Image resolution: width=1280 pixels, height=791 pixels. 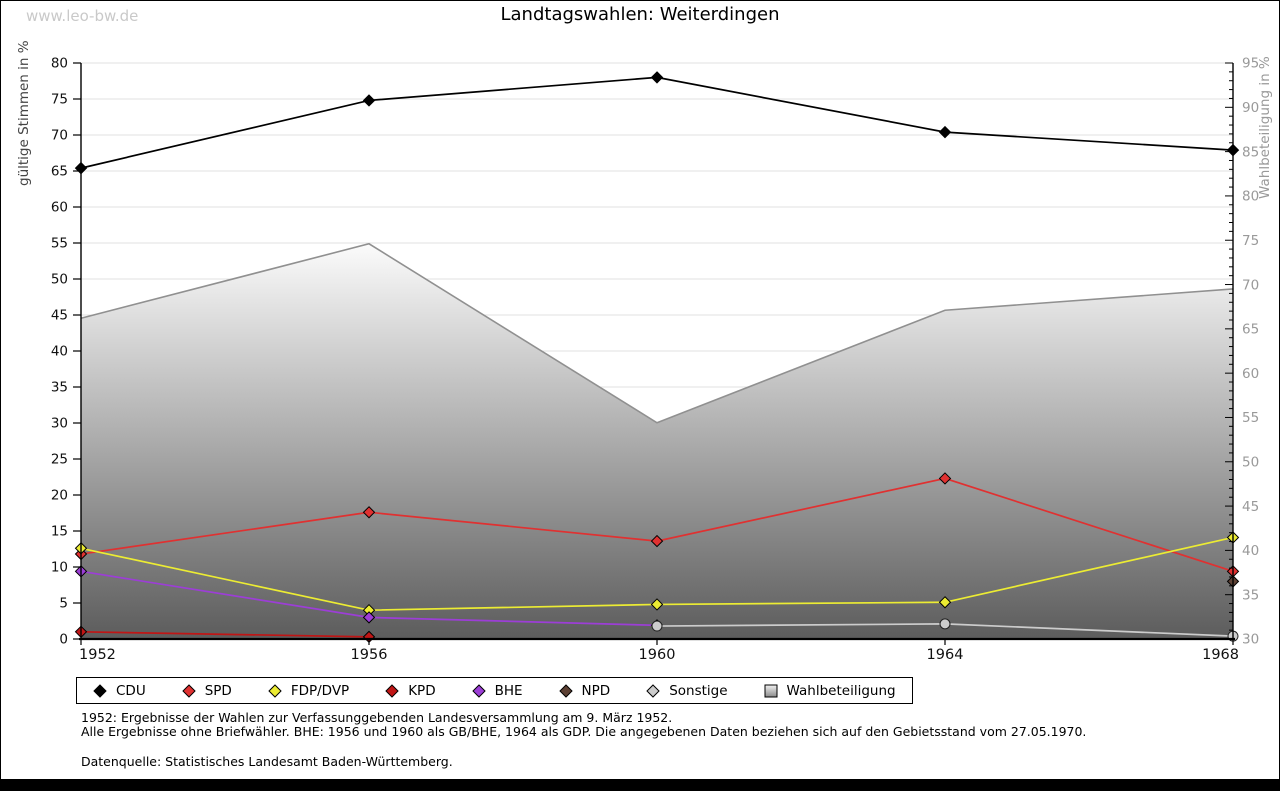 What do you see at coordinates (1250, 64) in the screenshot?
I see `svg-text: 95` at bounding box center [1250, 64].